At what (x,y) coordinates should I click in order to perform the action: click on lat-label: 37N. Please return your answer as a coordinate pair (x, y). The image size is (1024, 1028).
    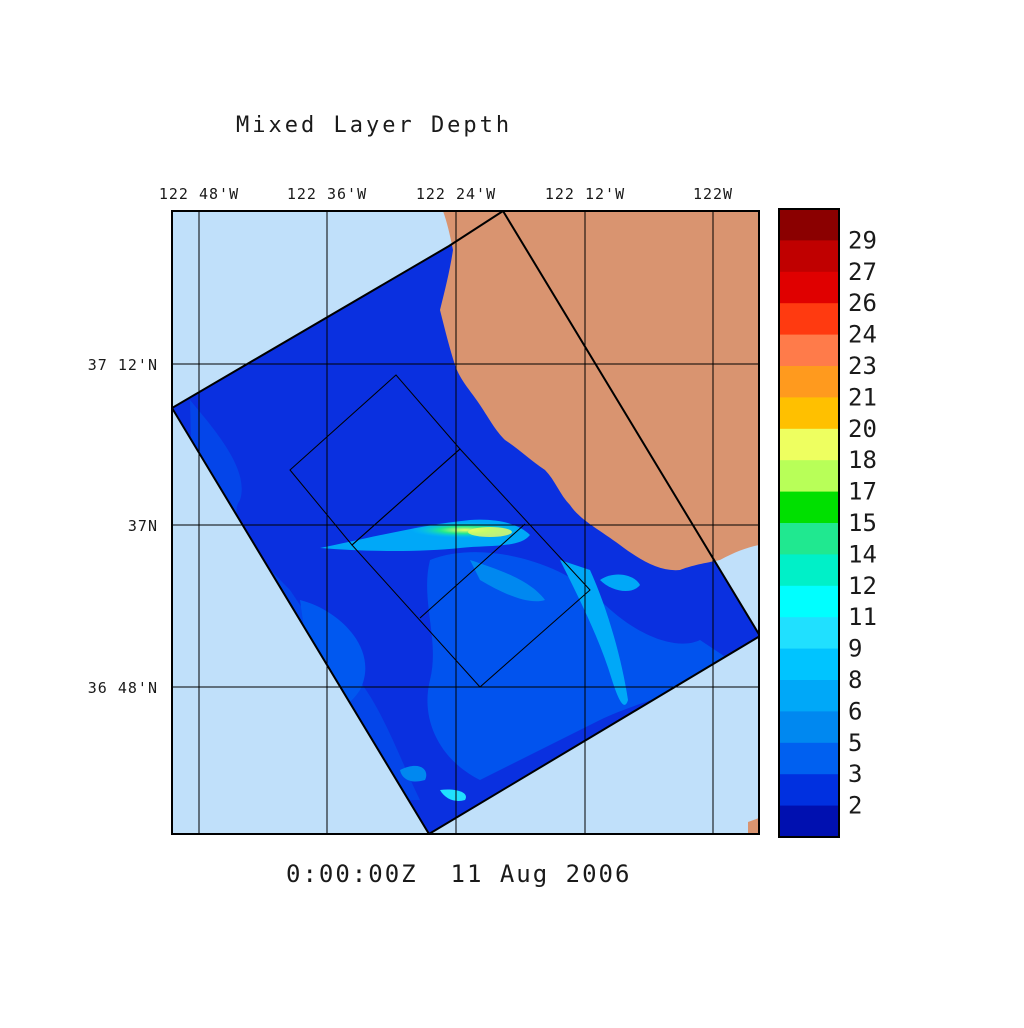
    Looking at the image, I should click on (143, 526).